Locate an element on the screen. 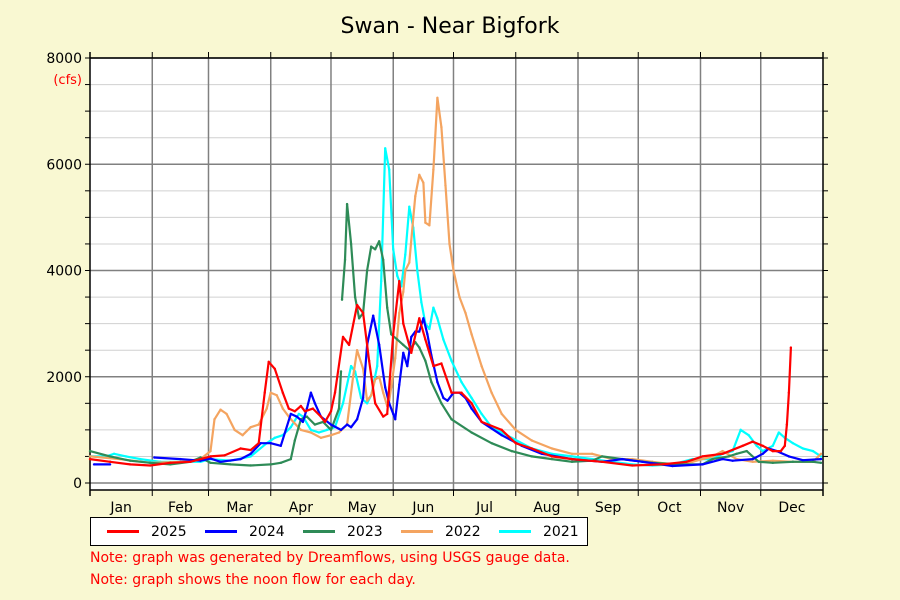  legend-label: 2022 is located at coordinates (463, 531).